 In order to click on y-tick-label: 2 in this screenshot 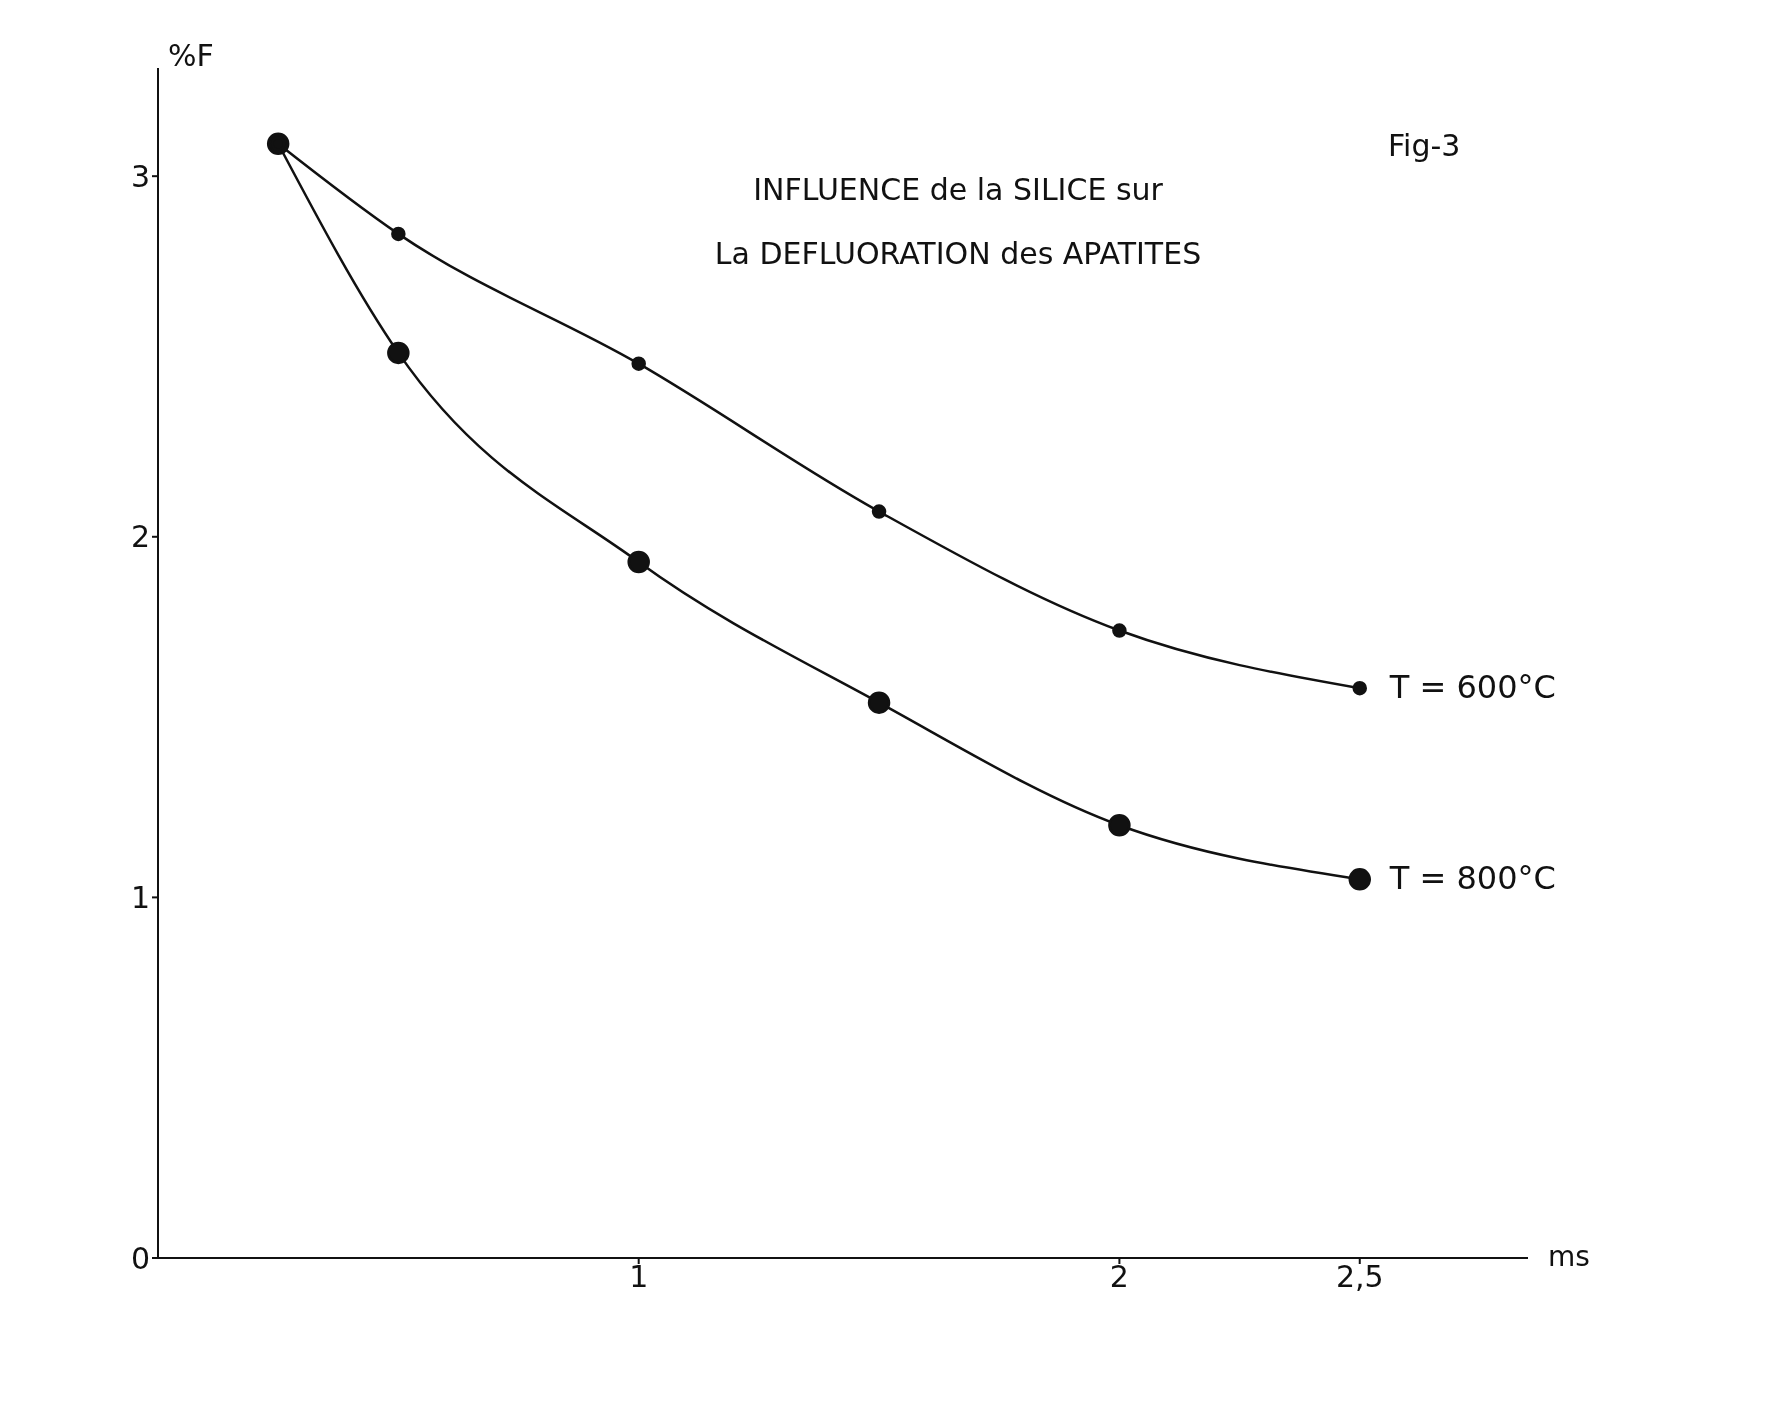, I will do `click(140, 537)`.